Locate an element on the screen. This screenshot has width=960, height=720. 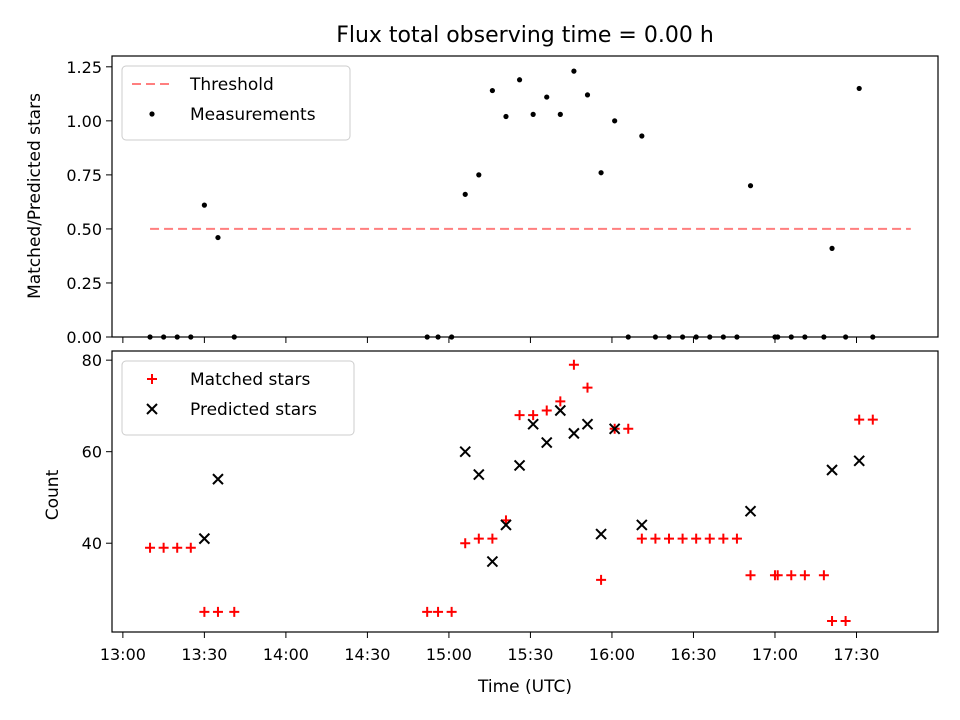
x-tick-label: 14:00 is located at coordinates (286, 654).